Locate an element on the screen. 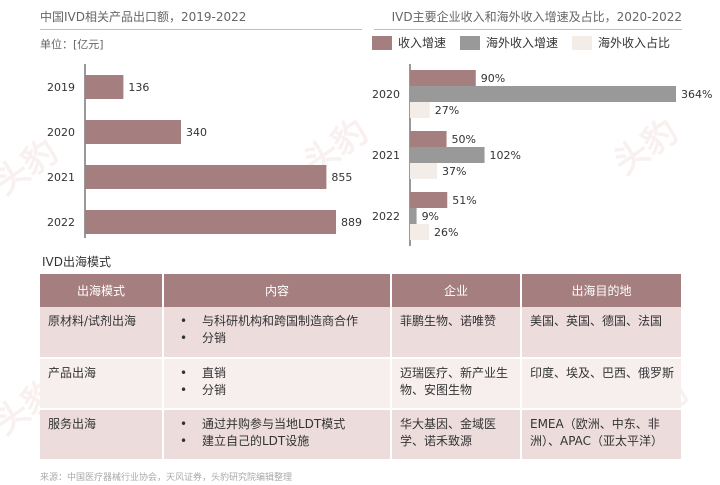  legend-label: 海外收入占比 is located at coordinates (634, 43).